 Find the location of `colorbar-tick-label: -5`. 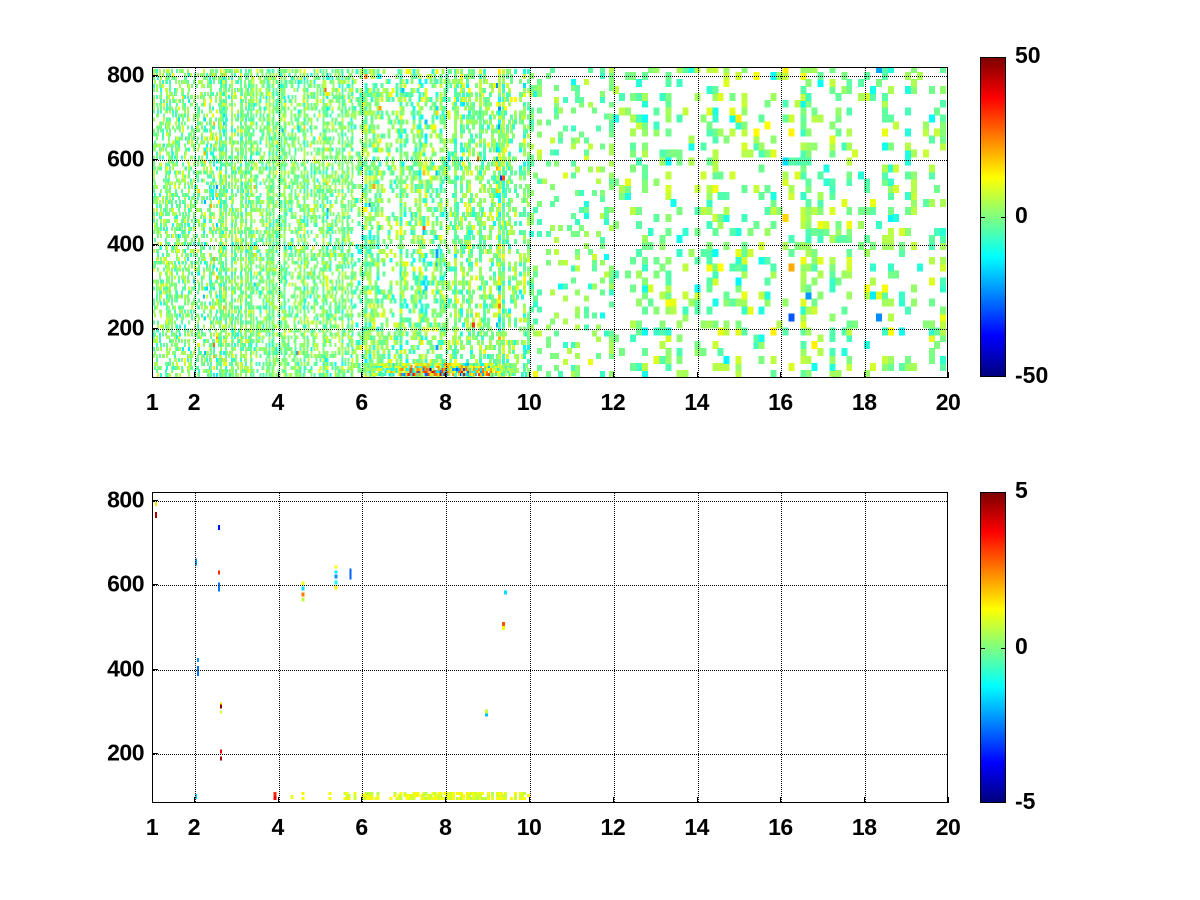

colorbar-tick-label: -5 is located at coordinates (1025, 801).